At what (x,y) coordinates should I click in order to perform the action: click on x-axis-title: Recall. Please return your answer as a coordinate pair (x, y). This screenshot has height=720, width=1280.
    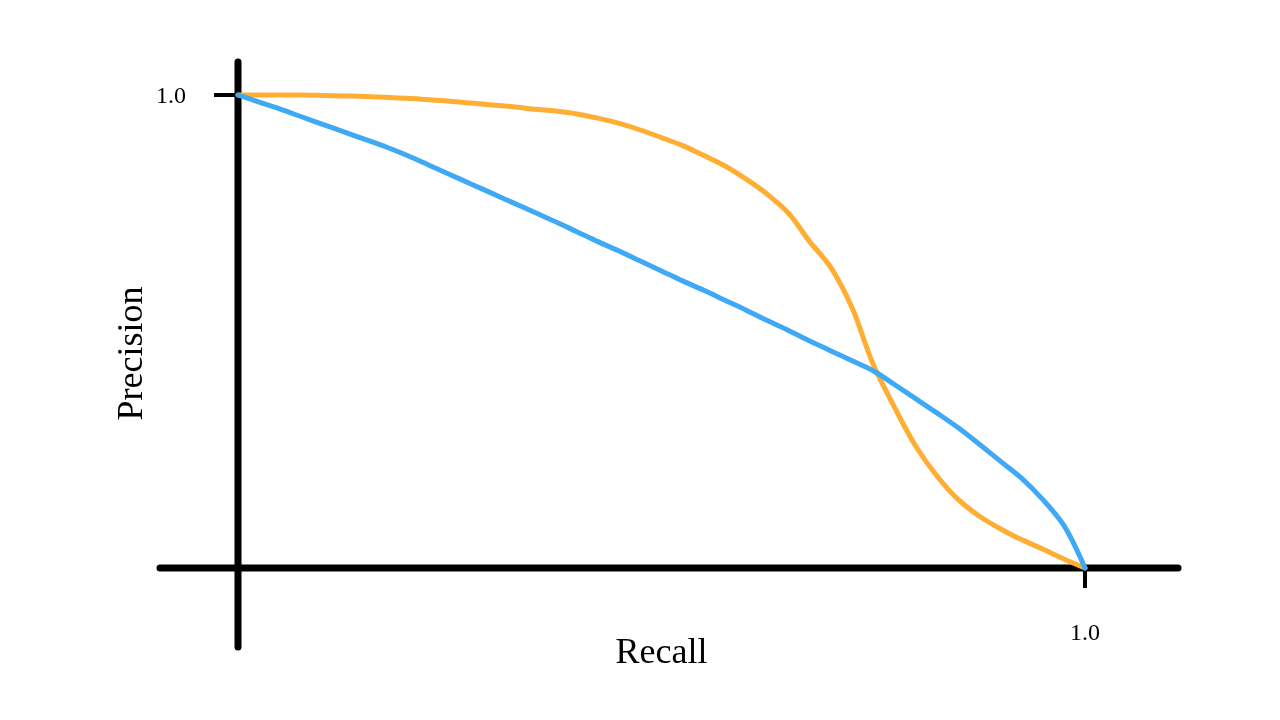
    Looking at the image, I should click on (661, 651).